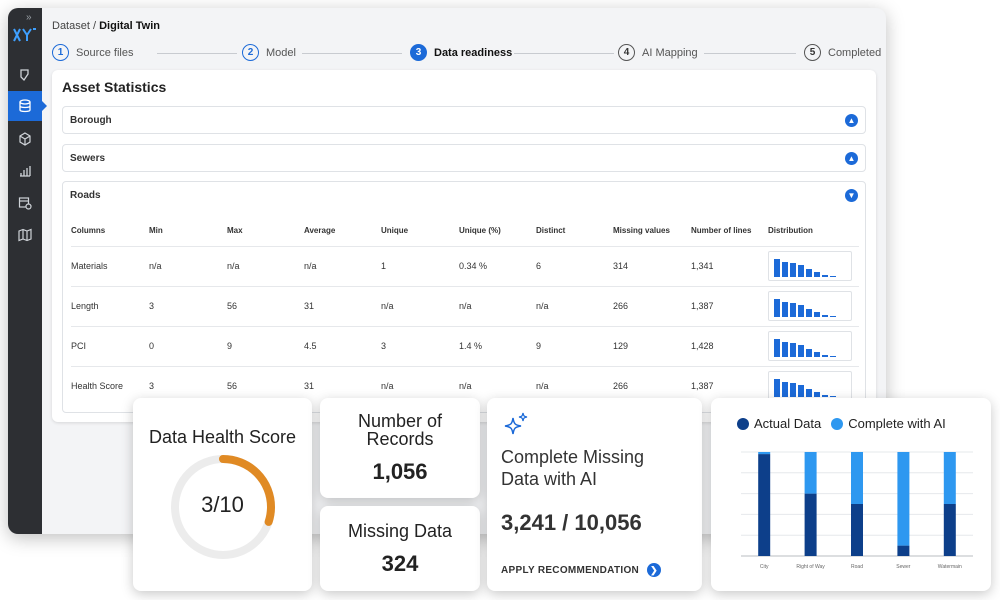  I want to click on breadcrumb-current: Digital Twin, so click(130, 26).